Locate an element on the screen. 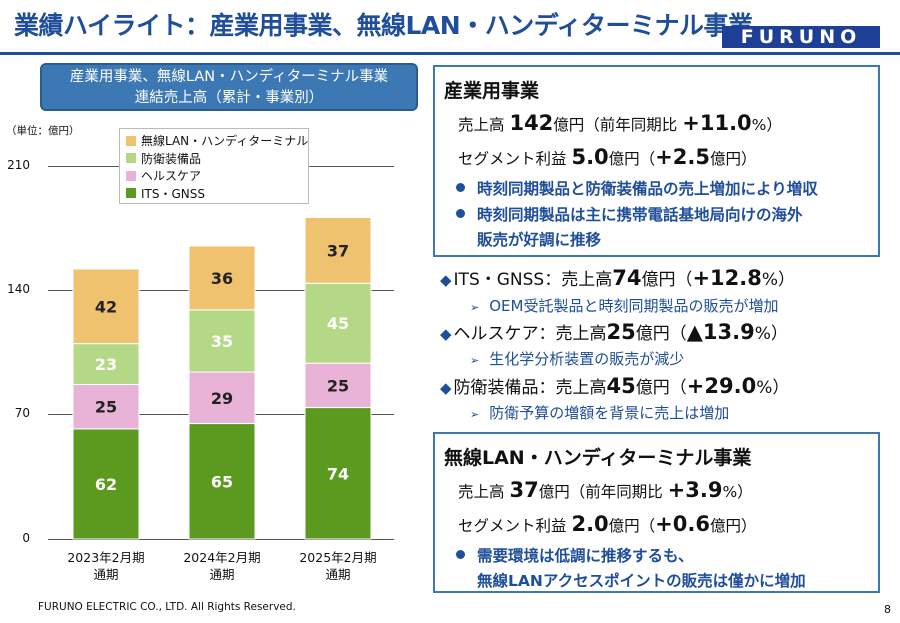 The height and width of the screenshot is (623, 900). bar-healthcare-2025 is located at coordinates (338, 385).